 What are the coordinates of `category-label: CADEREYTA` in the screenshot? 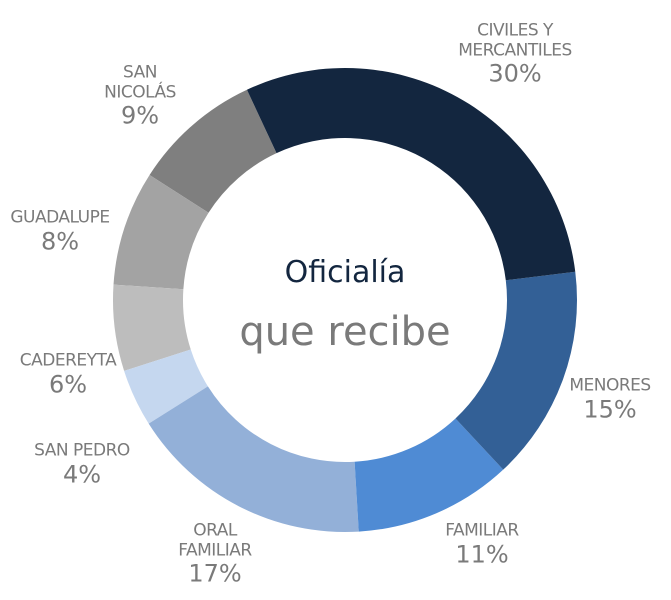 It's located at (68, 360).